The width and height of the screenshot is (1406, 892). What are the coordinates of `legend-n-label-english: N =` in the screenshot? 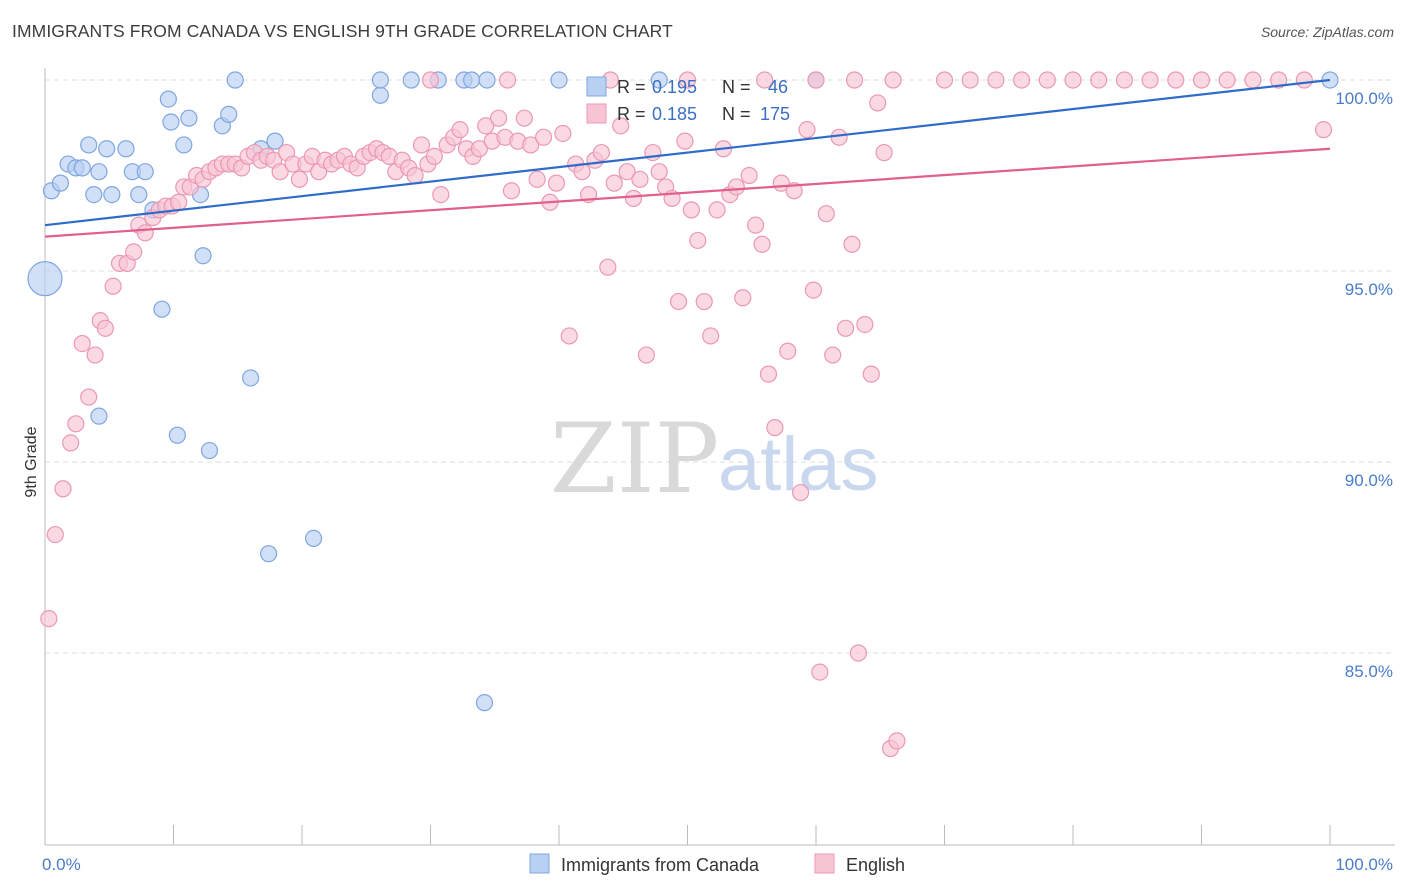 It's located at (736, 114).